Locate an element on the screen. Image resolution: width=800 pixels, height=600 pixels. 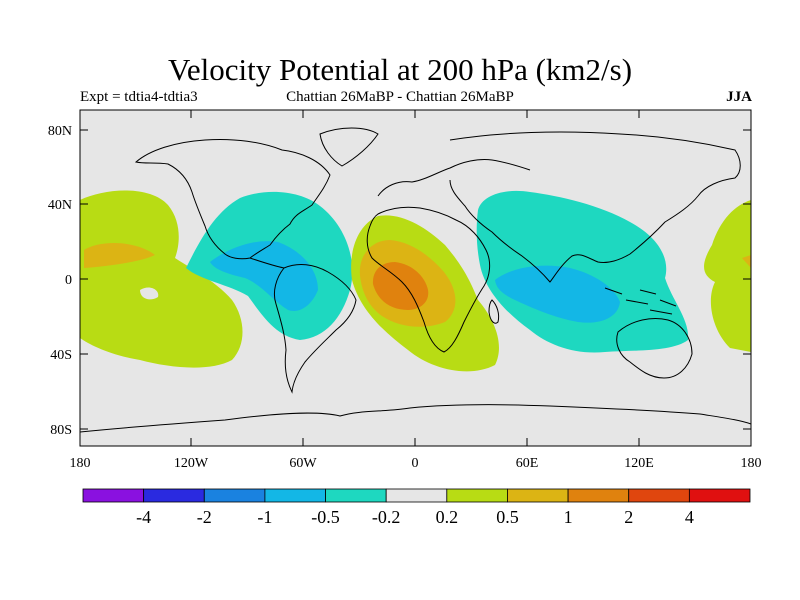
period-label: Chattian 26MaBP - Chattian 26MaBP is located at coordinates (400, 97).